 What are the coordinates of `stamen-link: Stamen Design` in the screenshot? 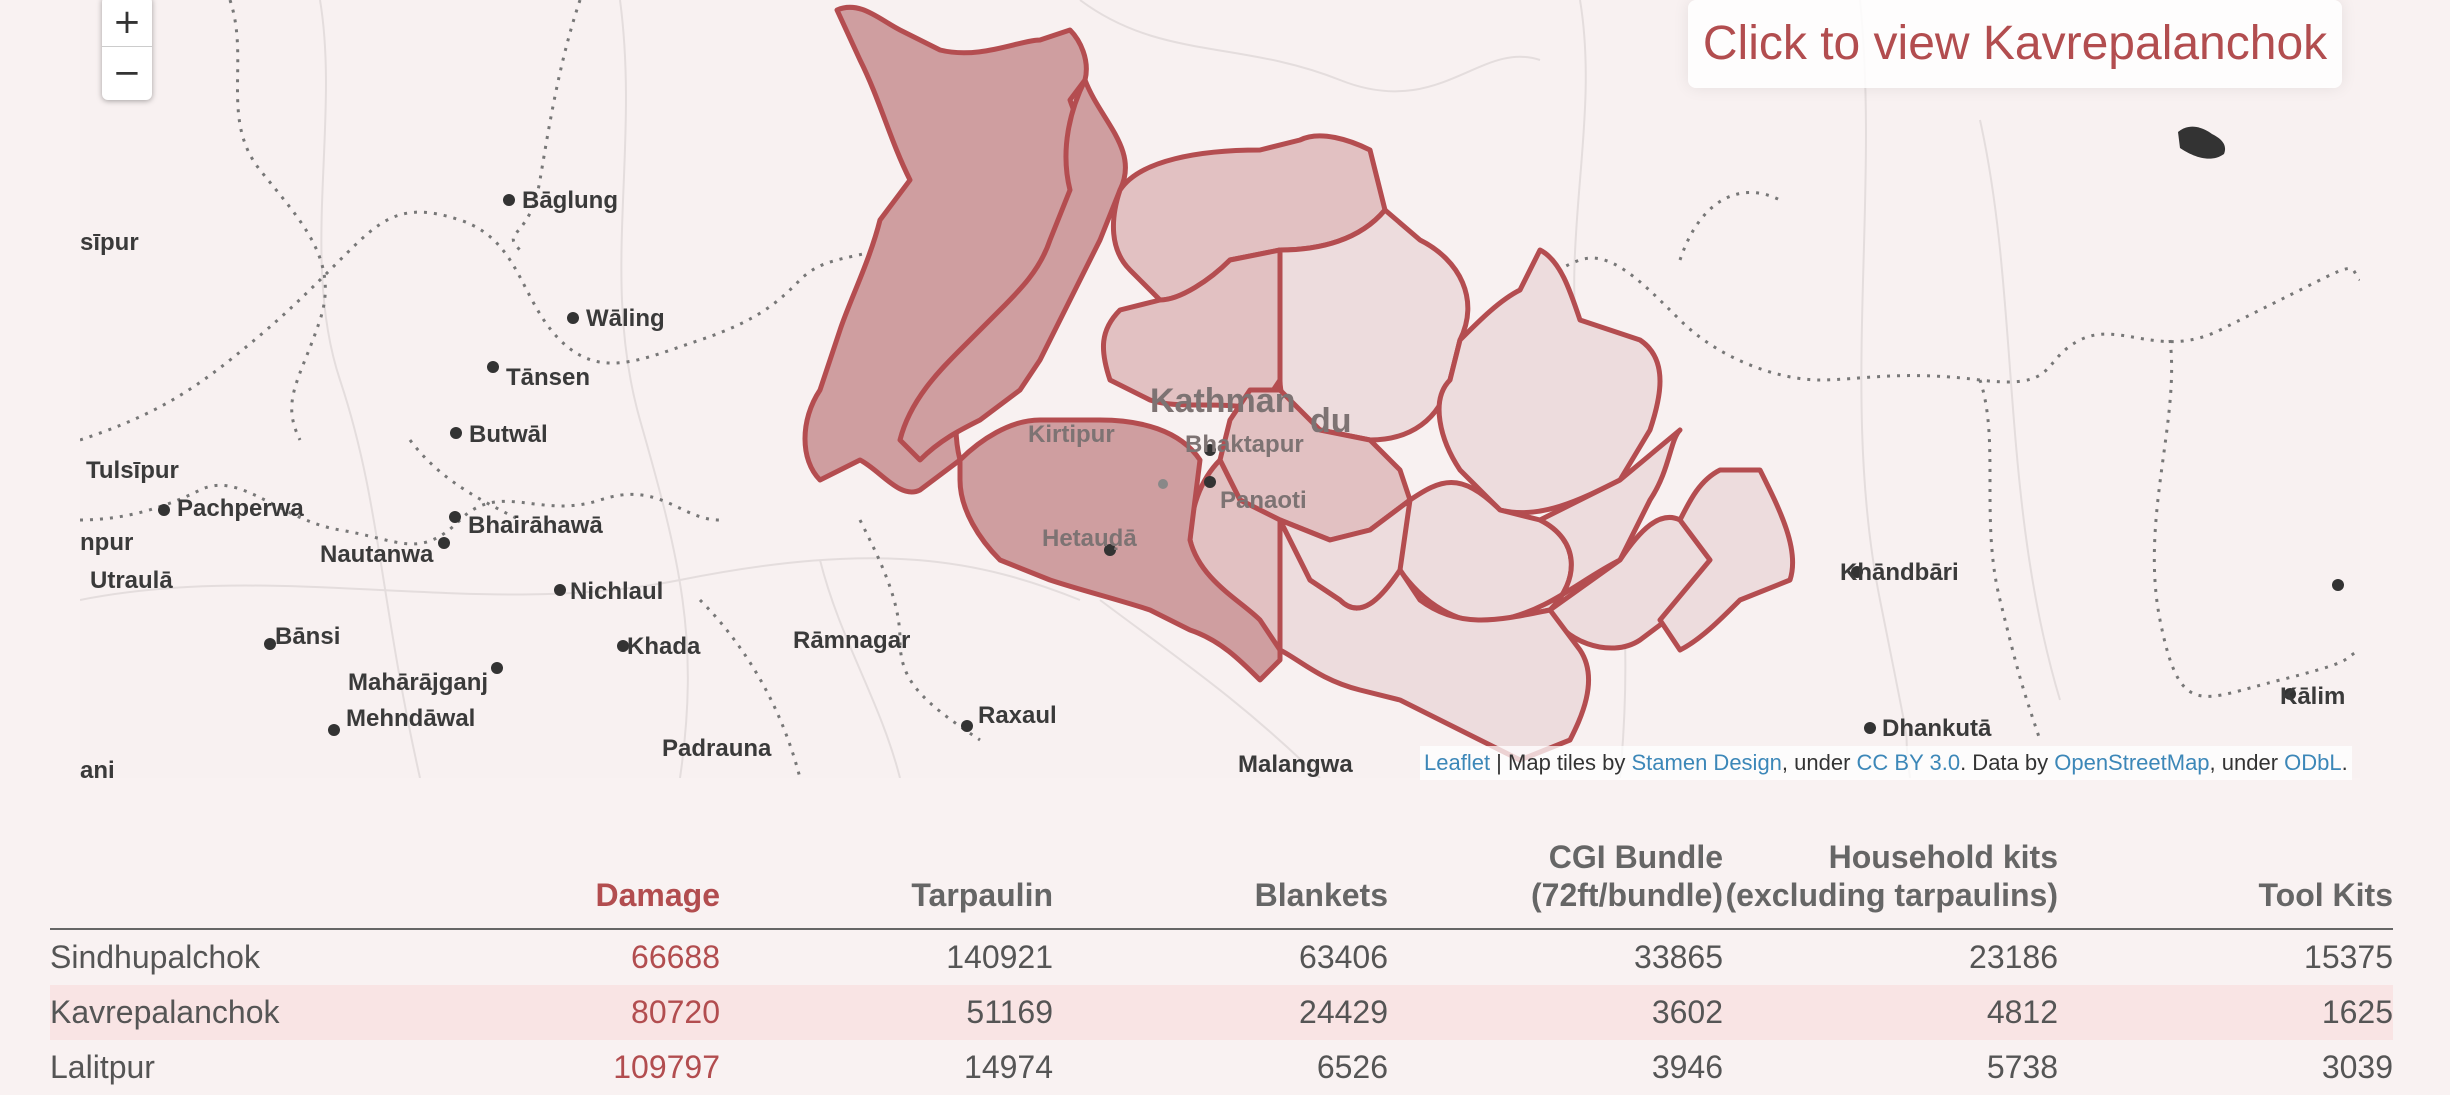 It's located at (1706, 762).